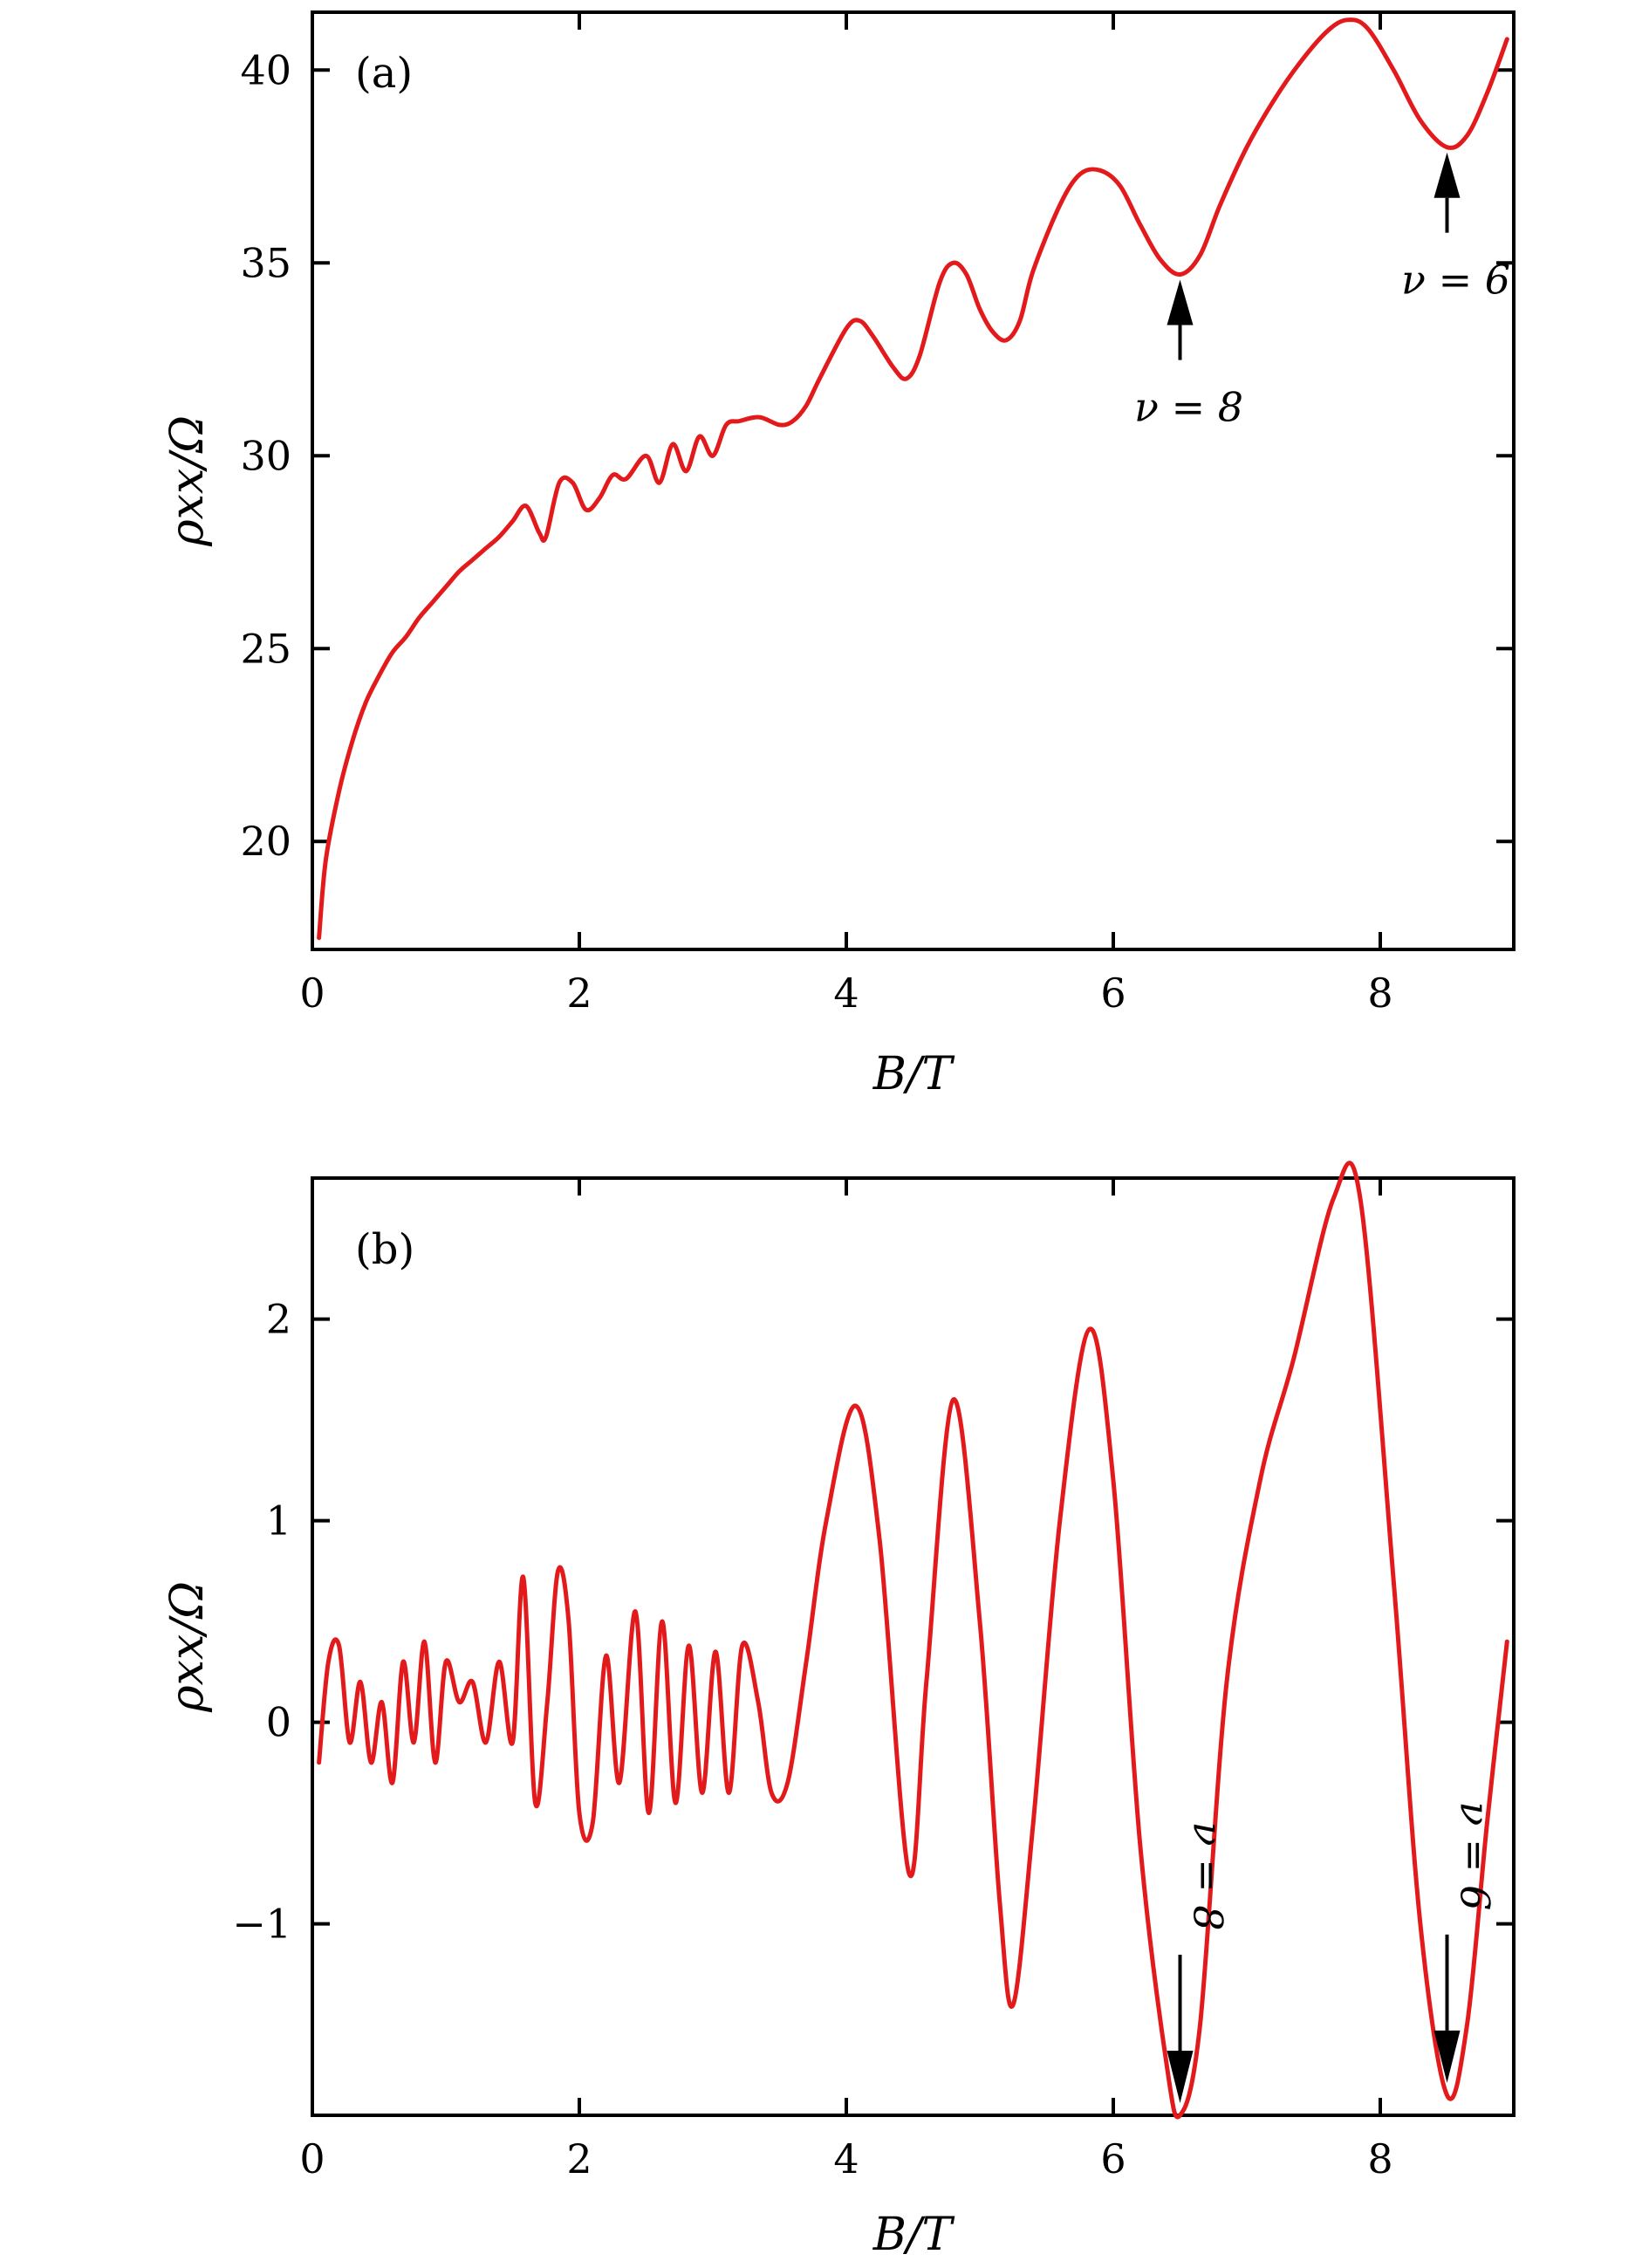  What do you see at coordinates (1333, 1952) in the screenshot?
I see `annotations-b: ν = 8 ν = 6` at bounding box center [1333, 1952].